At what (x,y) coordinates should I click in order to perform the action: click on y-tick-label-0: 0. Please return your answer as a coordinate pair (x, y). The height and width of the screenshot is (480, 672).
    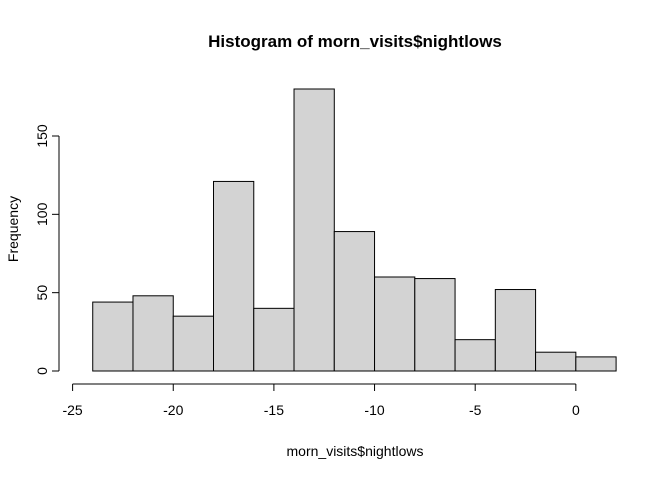
    Looking at the image, I should click on (42, 371).